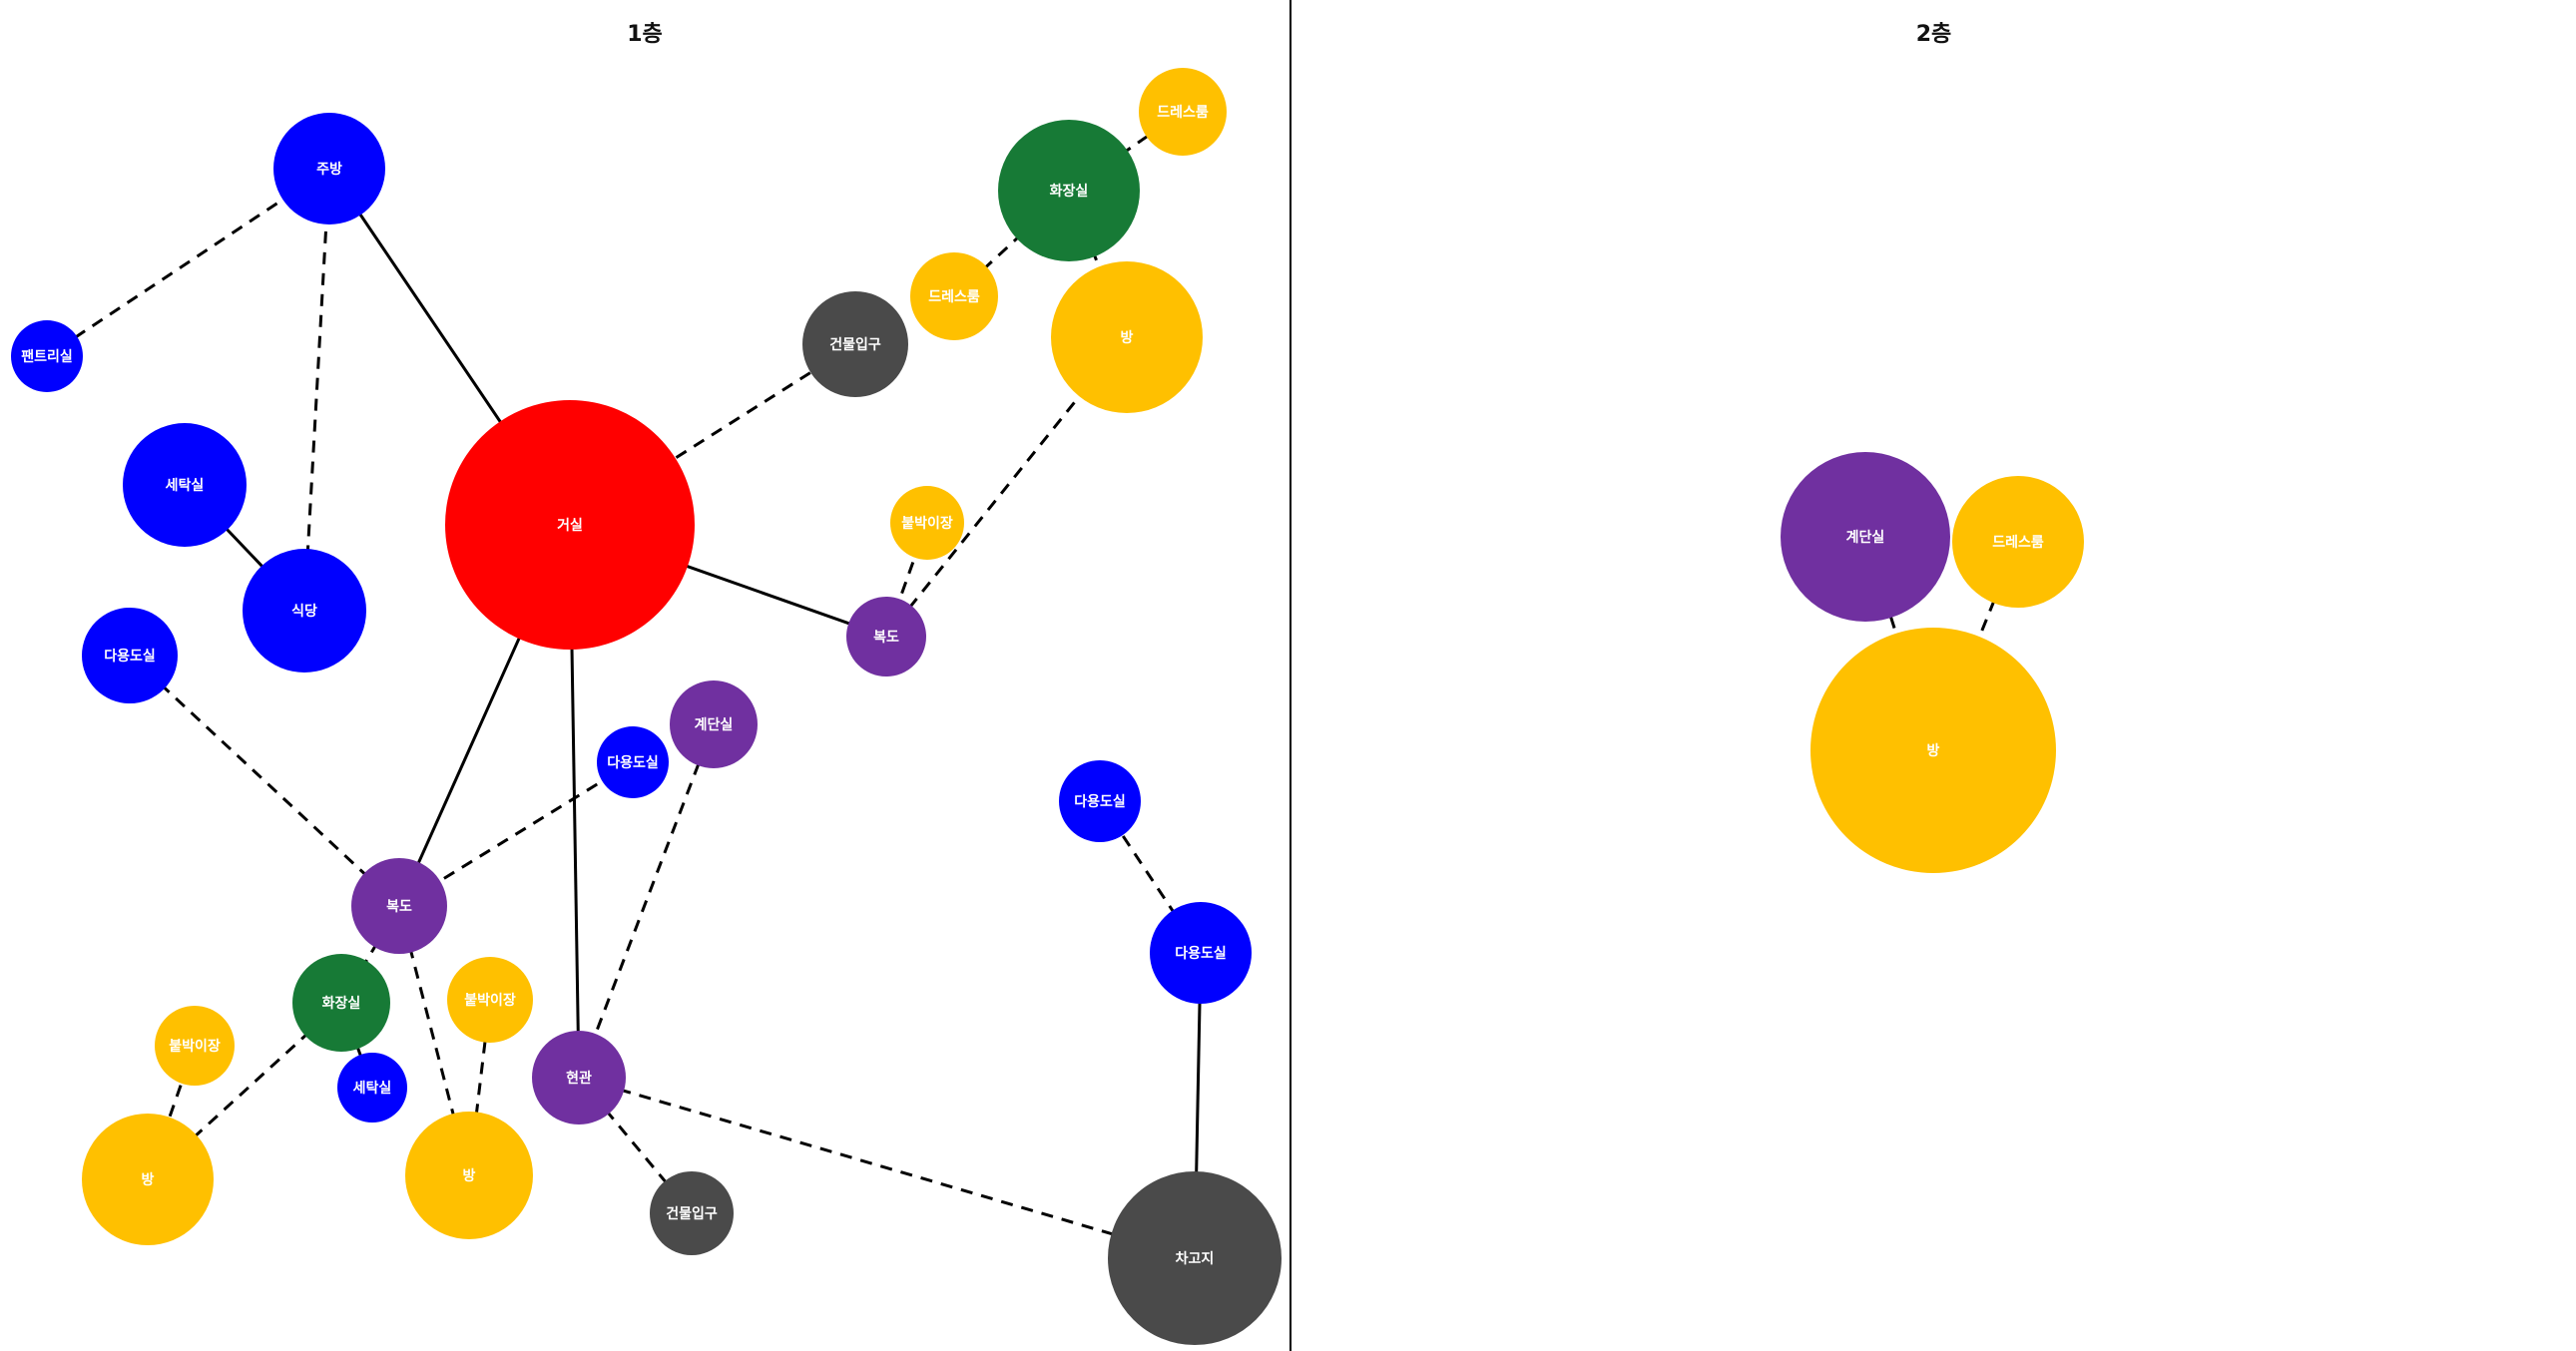 The height and width of the screenshot is (1351, 2576). I want to click on node-f1-pantry: 팬트리실, so click(47, 356).